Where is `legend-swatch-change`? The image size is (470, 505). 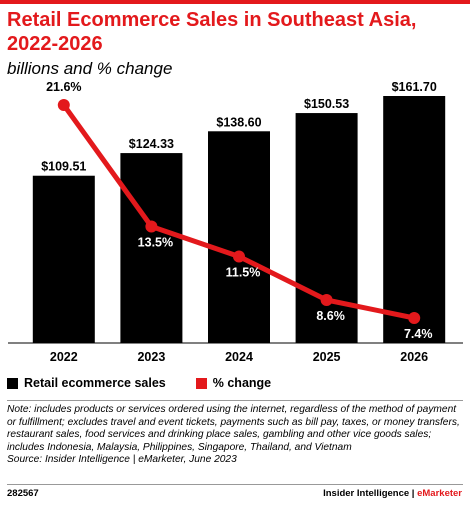 legend-swatch-change is located at coordinates (201, 383).